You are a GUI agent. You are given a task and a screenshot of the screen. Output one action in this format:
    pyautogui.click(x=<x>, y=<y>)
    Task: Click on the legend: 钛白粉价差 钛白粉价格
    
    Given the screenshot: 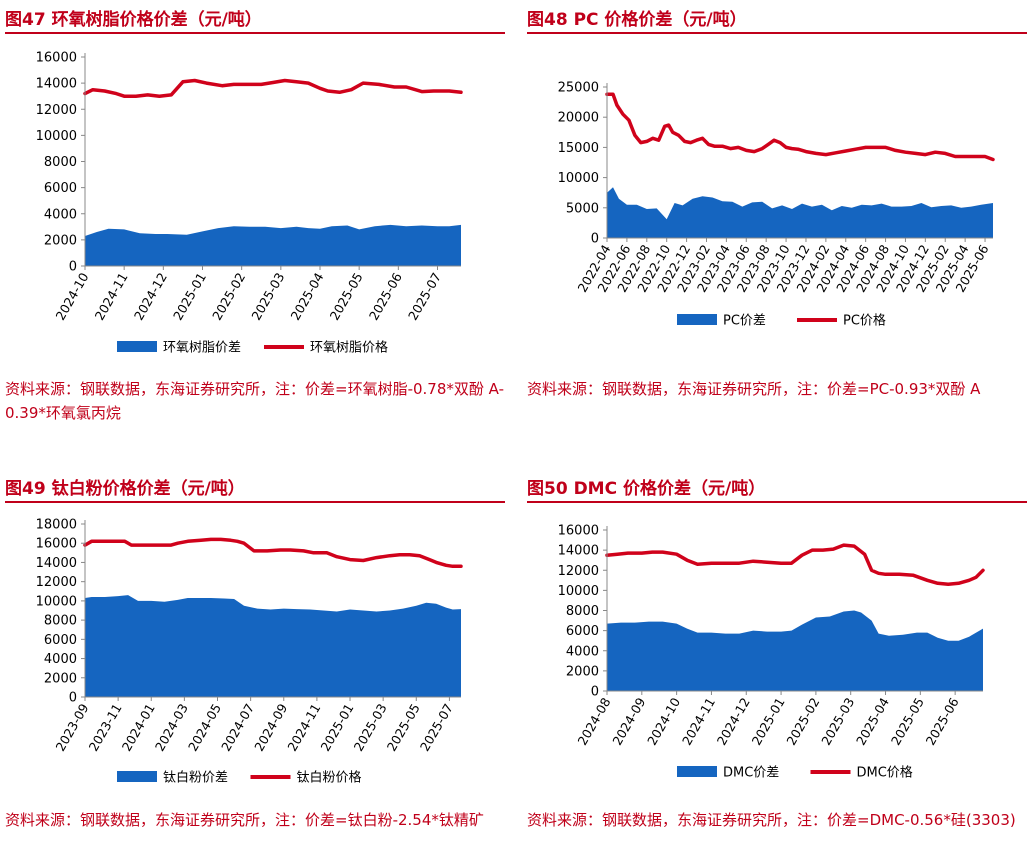 What is the action you would take?
    pyautogui.click(x=239, y=778)
    